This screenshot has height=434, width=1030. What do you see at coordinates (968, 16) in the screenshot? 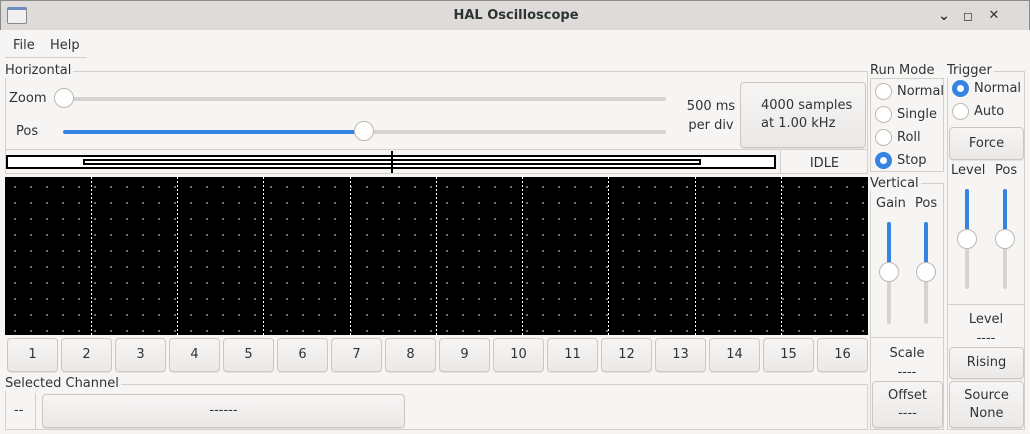
I see `maximize-button: ◻` at bounding box center [968, 16].